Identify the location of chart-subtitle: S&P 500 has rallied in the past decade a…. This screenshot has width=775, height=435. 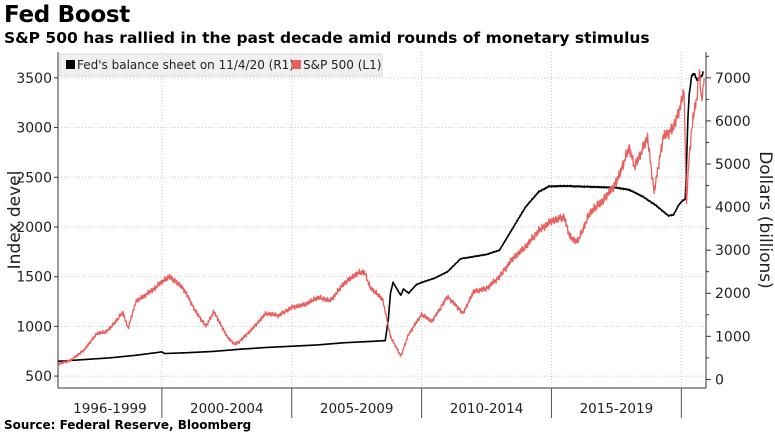
(327, 38).